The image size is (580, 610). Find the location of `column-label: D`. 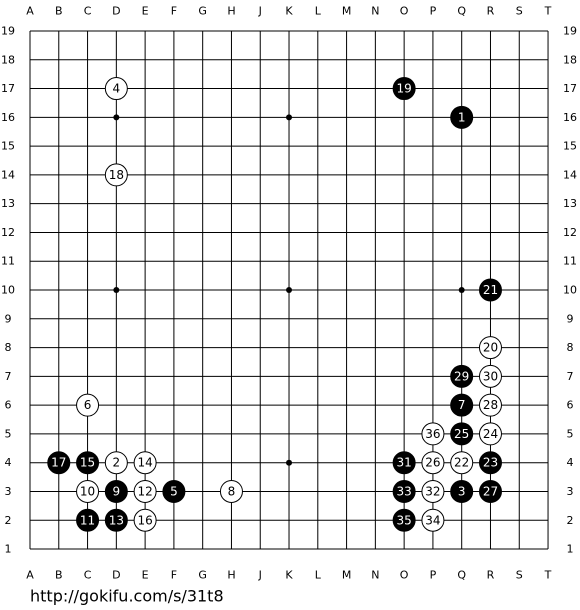

column-label: D is located at coordinates (116, 11).